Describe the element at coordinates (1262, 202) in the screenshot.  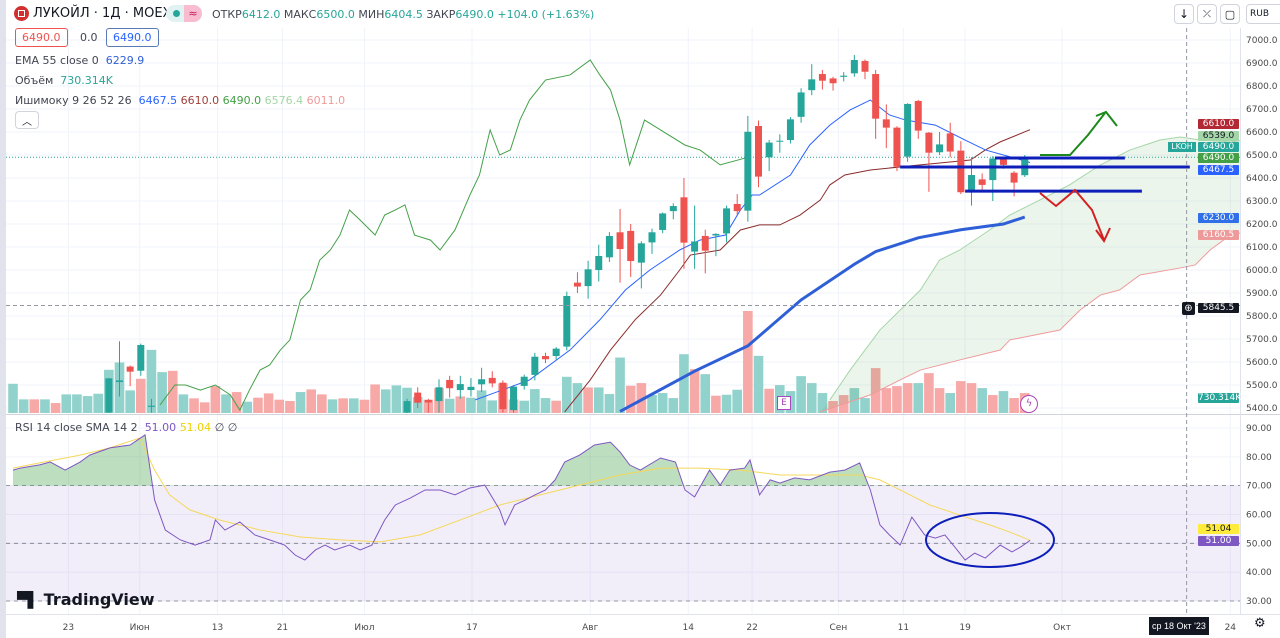
I see `price-tick-label: 6300.0` at that location.